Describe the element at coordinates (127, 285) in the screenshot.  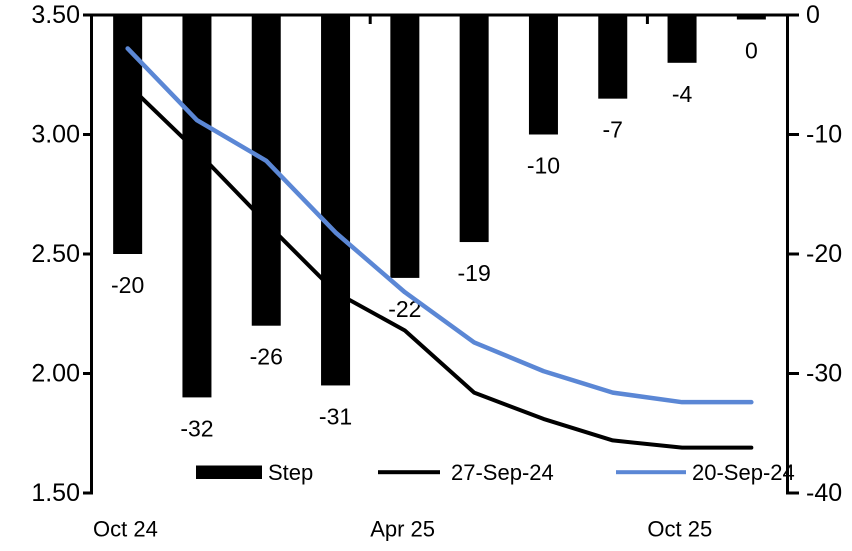
I see `bar-data-label: -20` at that location.